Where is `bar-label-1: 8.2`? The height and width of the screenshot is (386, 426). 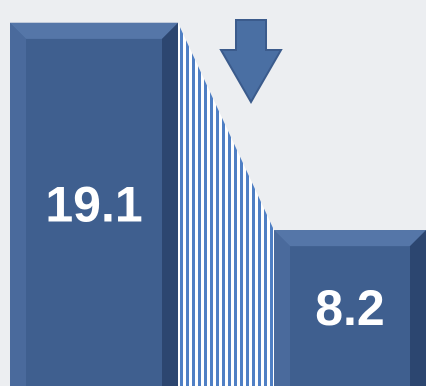 bar-label-1: 8.2 is located at coordinates (350, 308).